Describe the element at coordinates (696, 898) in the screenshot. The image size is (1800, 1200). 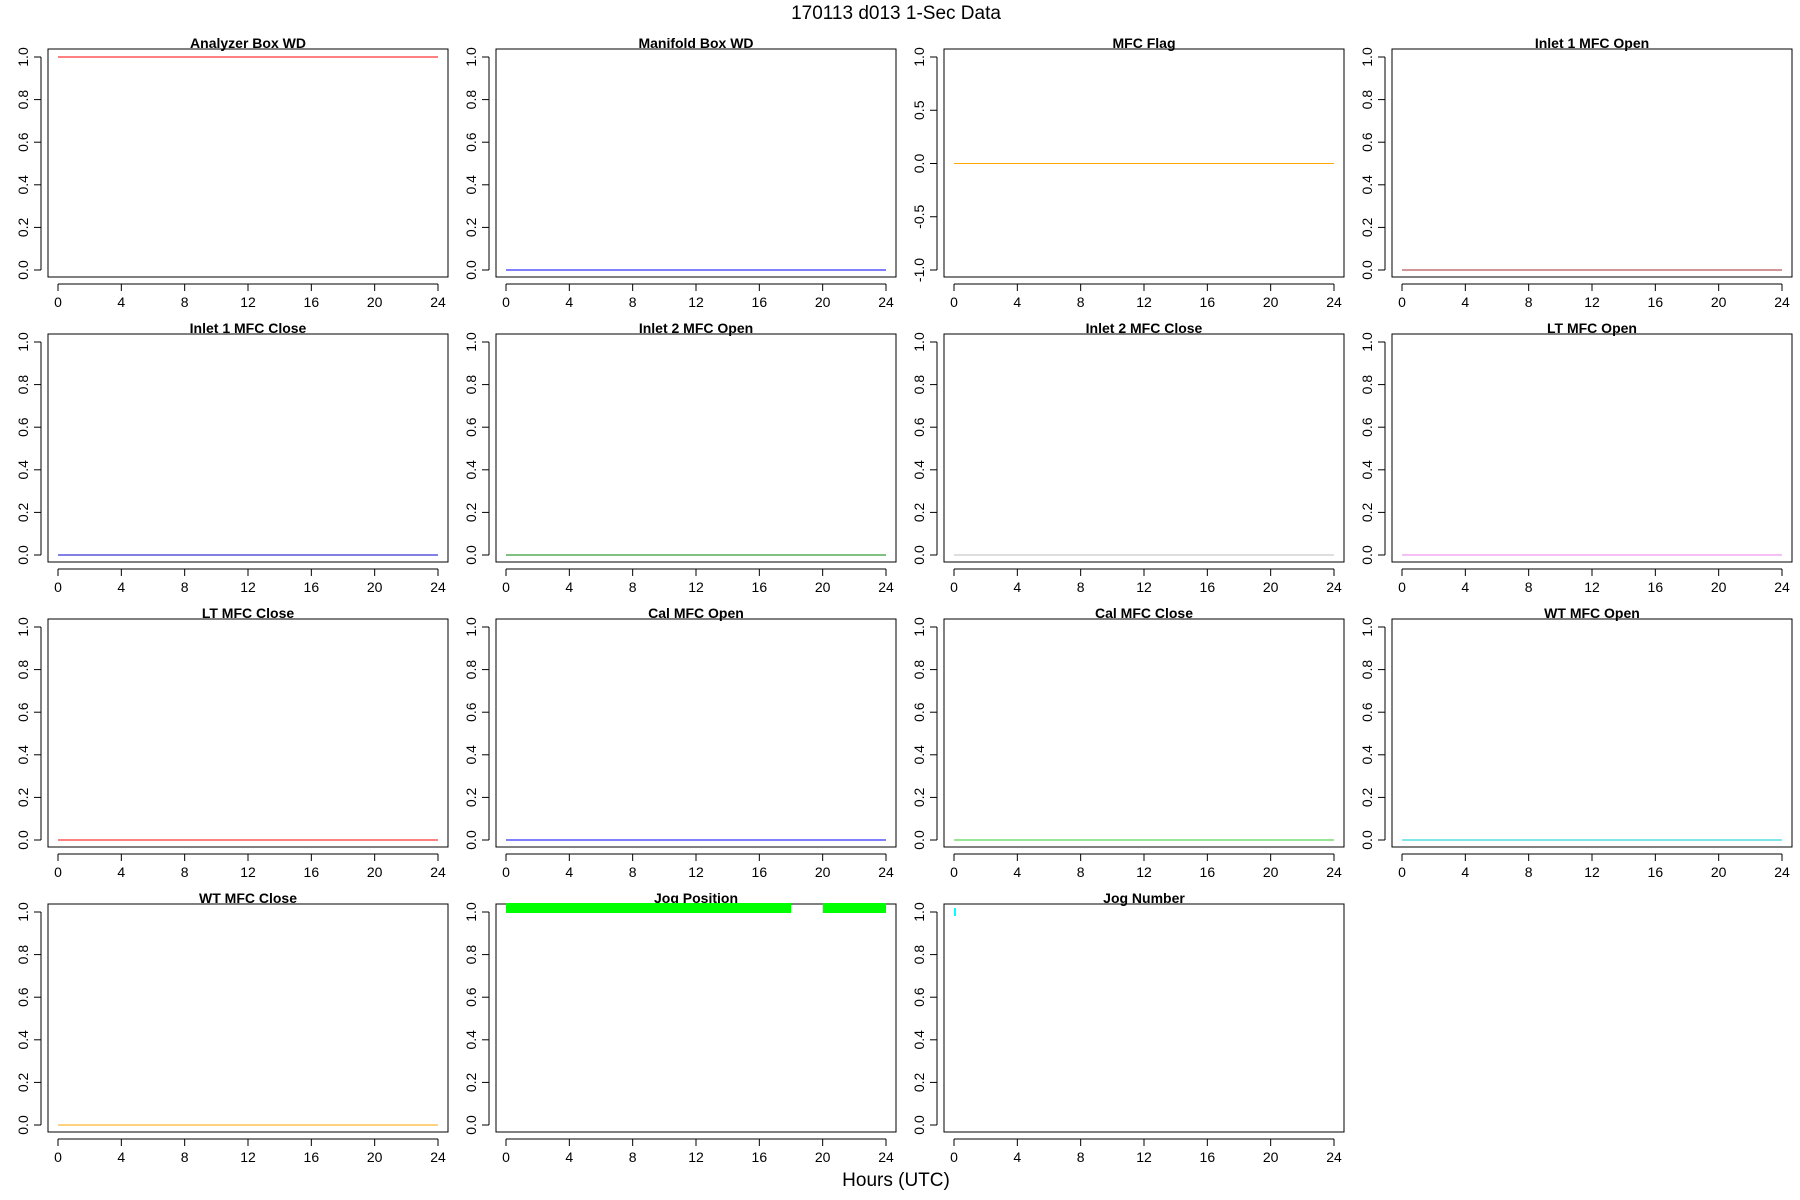
I see `panel-title: Jog Position` at that location.